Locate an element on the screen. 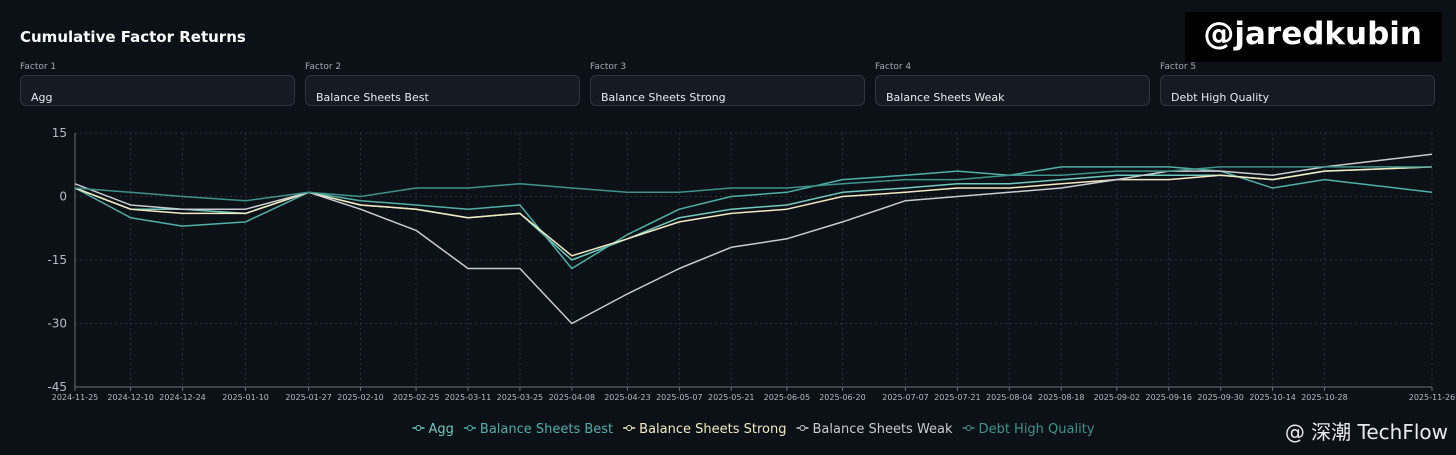  legend-item: Agg is located at coordinates (433, 429).